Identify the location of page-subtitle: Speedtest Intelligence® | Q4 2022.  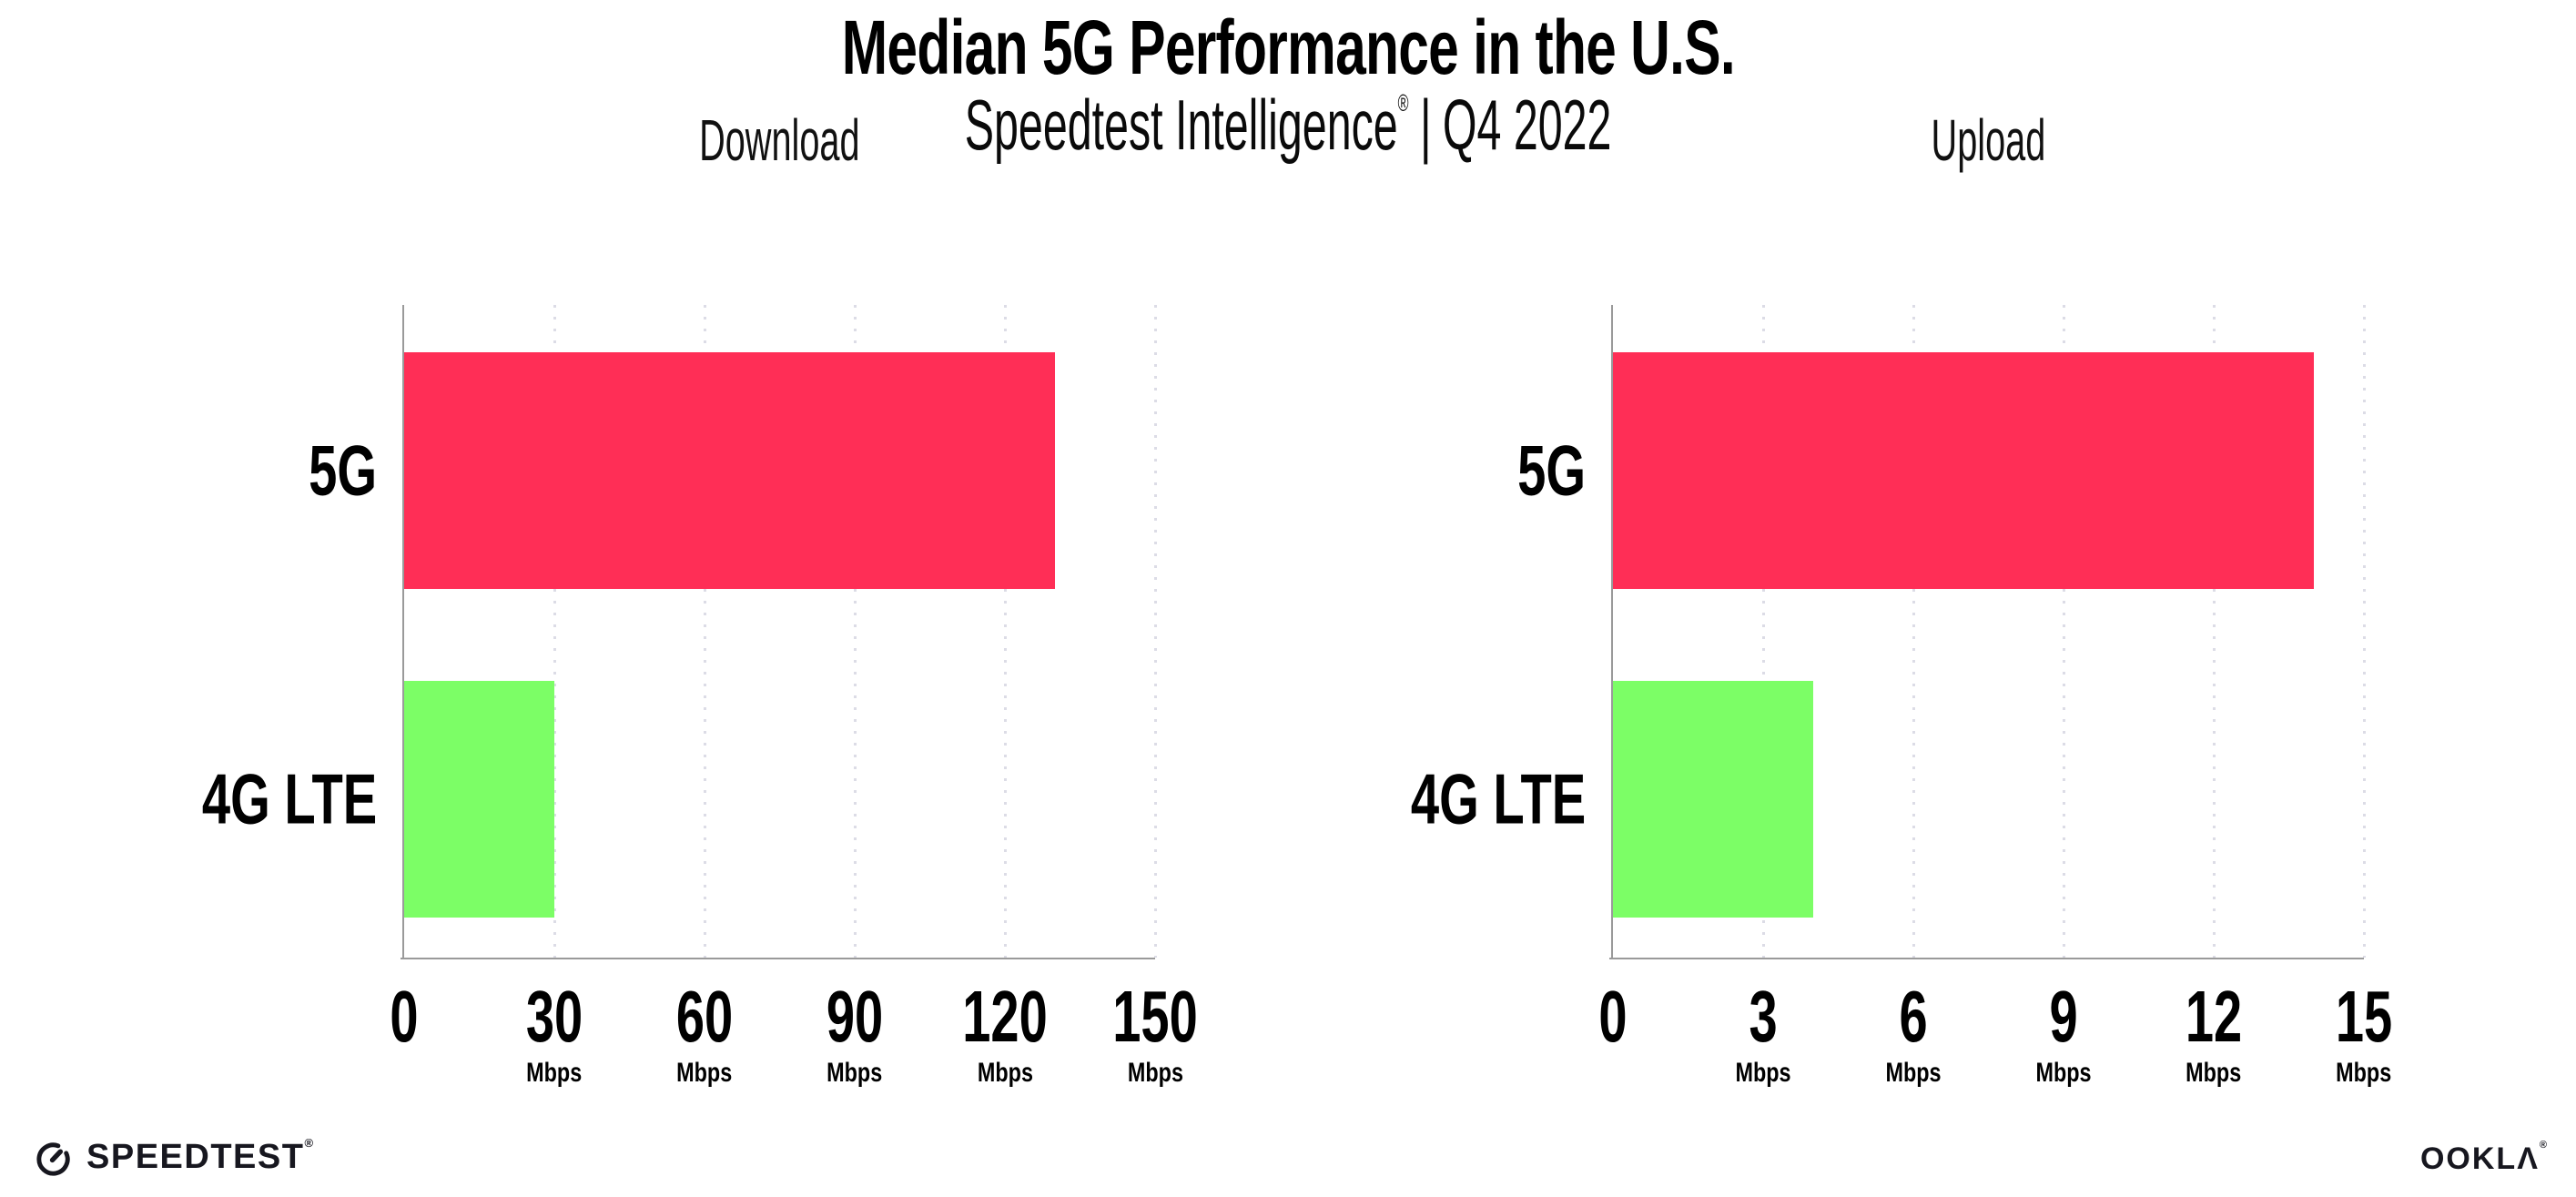
(1288, 126).